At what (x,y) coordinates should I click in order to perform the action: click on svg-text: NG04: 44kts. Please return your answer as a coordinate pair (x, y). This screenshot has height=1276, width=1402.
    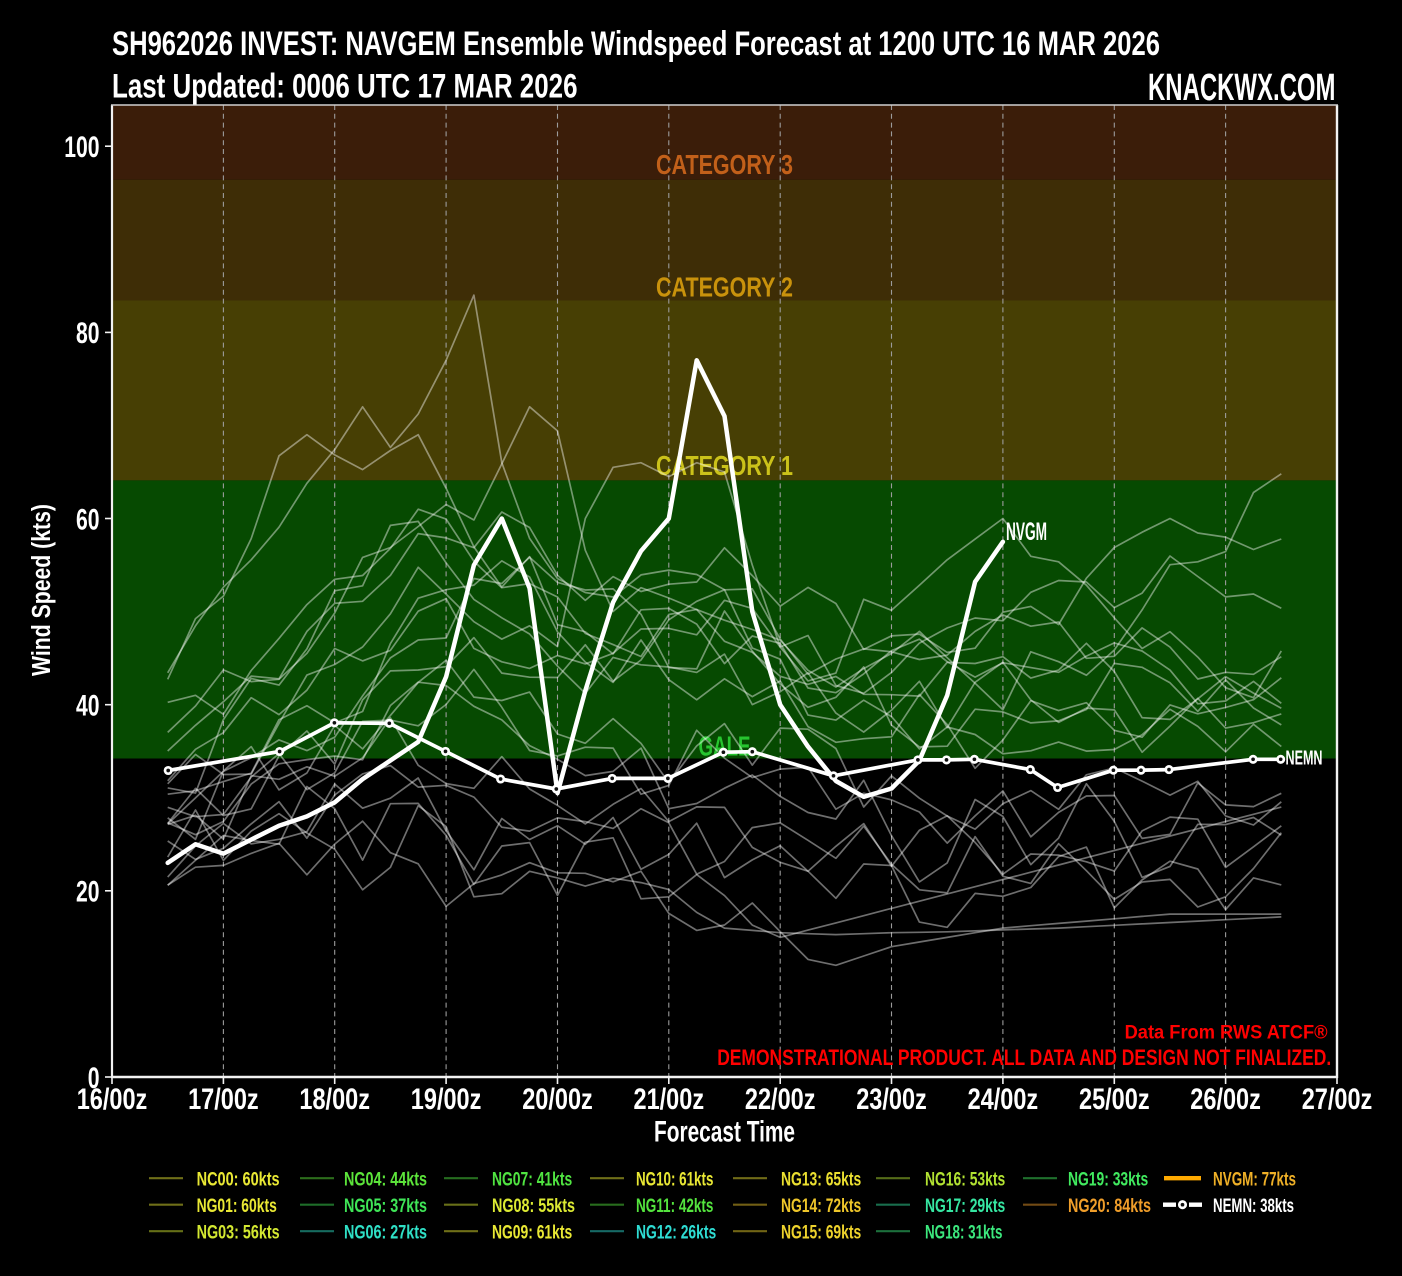
    Looking at the image, I should click on (385, 1180).